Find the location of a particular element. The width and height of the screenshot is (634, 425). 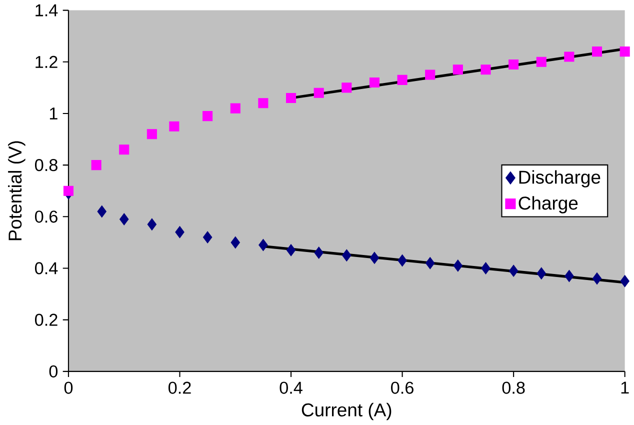

y-tick-label: 0.6 is located at coordinates (46, 216).